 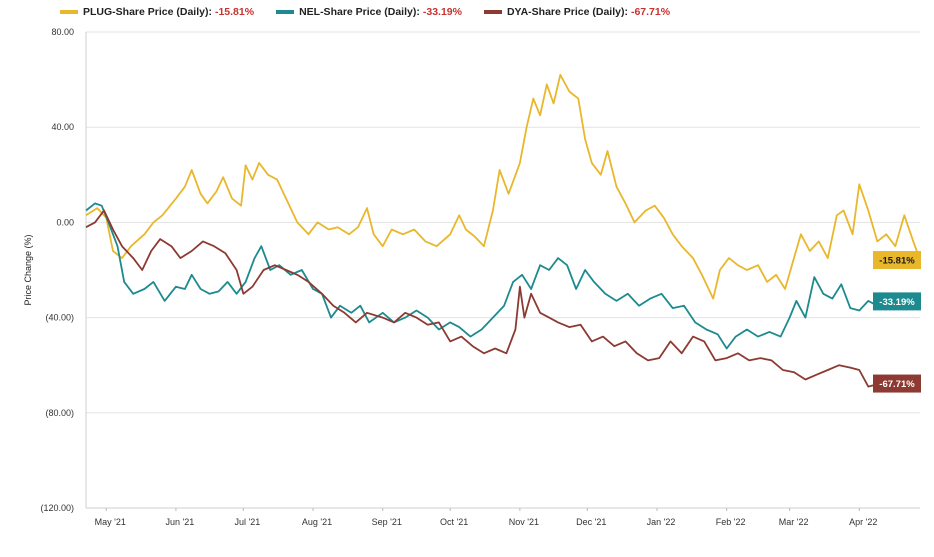 What do you see at coordinates (234, 12) in the screenshot?
I see `legend-value-plug: -15.81%` at bounding box center [234, 12].